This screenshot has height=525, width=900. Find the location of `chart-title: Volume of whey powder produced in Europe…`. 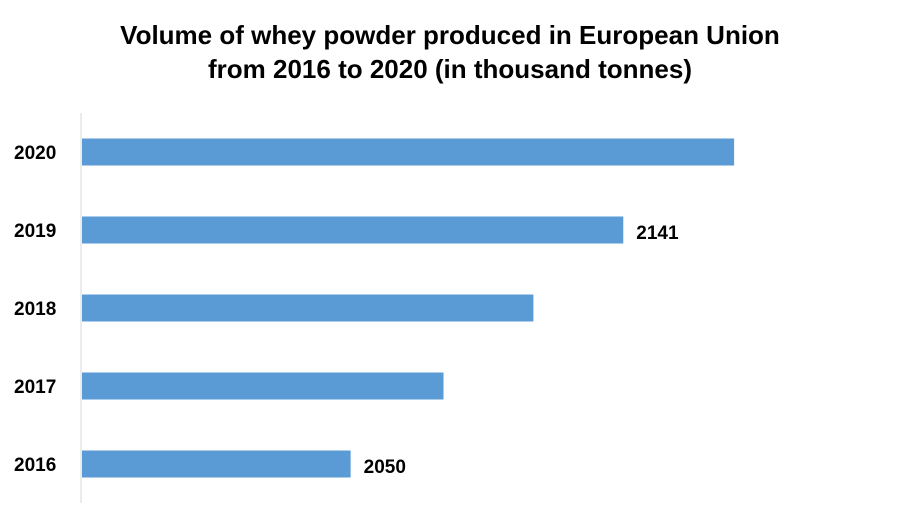

chart-title: Volume of whey powder produced in Europe… is located at coordinates (450, 52).